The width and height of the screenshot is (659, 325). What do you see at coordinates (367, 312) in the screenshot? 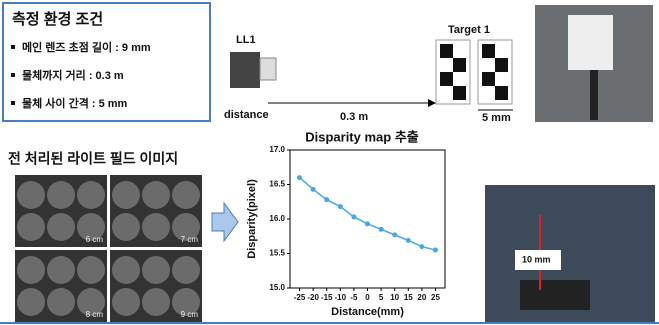
I see `x-axis-label: Distance(mm)` at bounding box center [367, 312].